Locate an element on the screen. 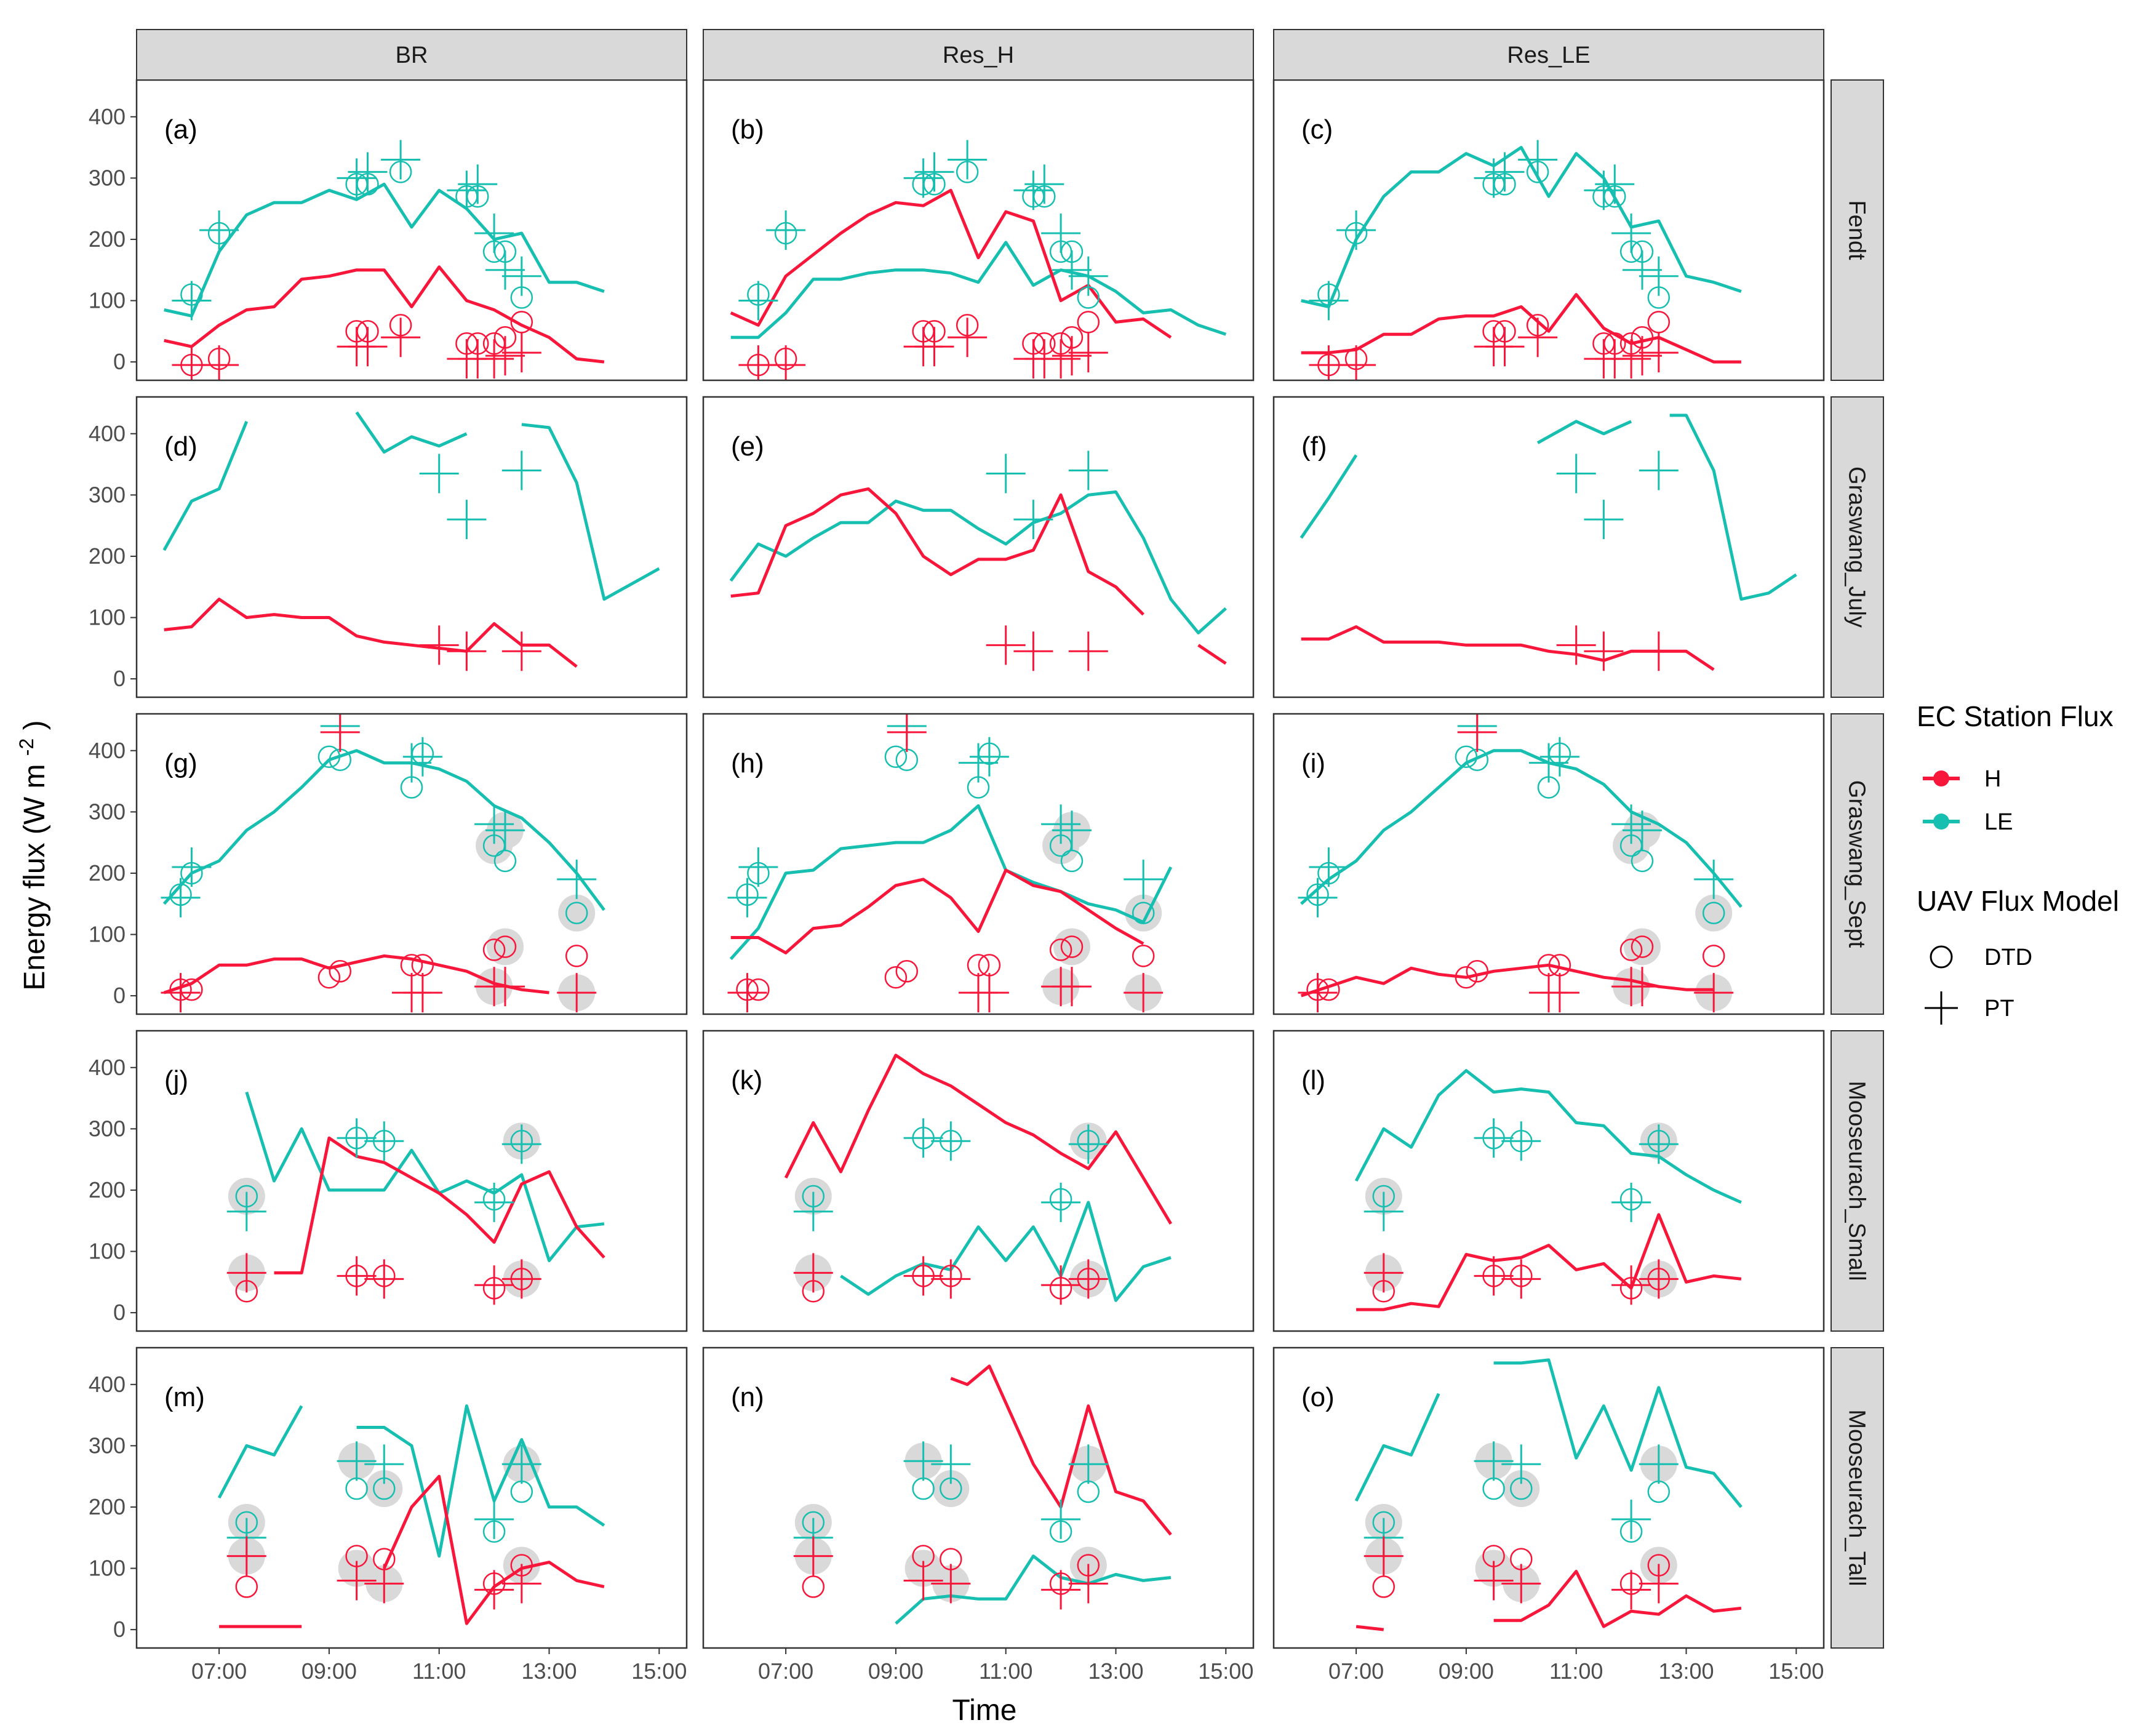  x-tick-label: 15:00 is located at coordinates (1225, 1671).